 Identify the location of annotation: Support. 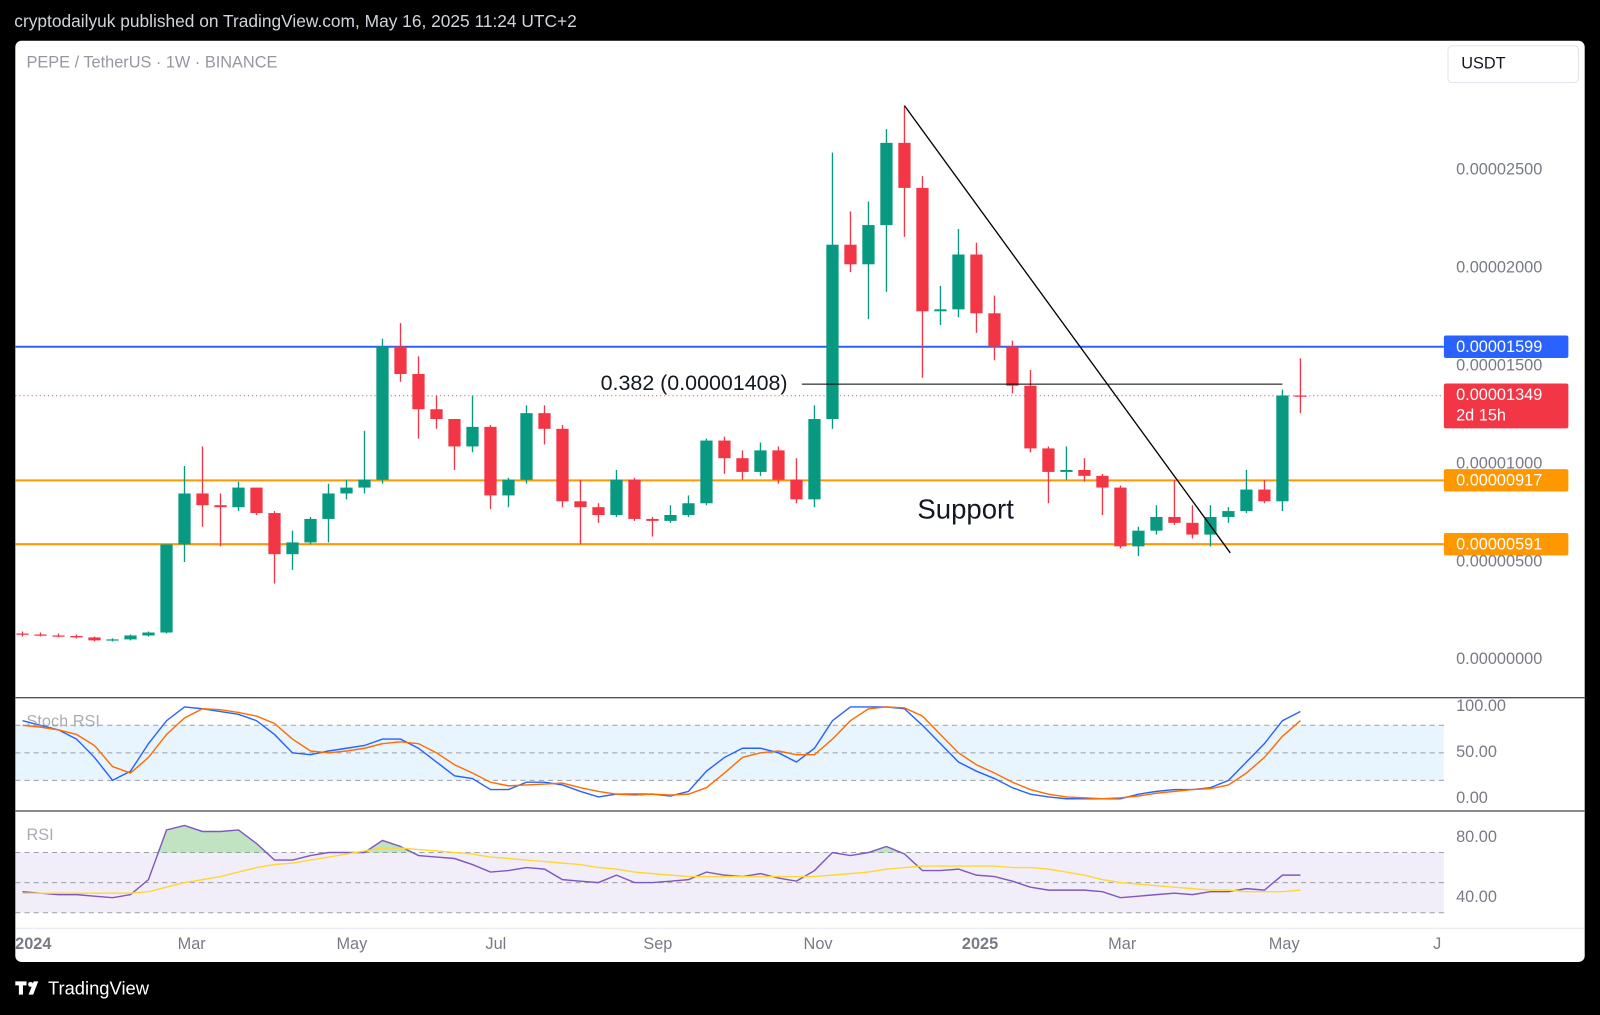
(965, 508).